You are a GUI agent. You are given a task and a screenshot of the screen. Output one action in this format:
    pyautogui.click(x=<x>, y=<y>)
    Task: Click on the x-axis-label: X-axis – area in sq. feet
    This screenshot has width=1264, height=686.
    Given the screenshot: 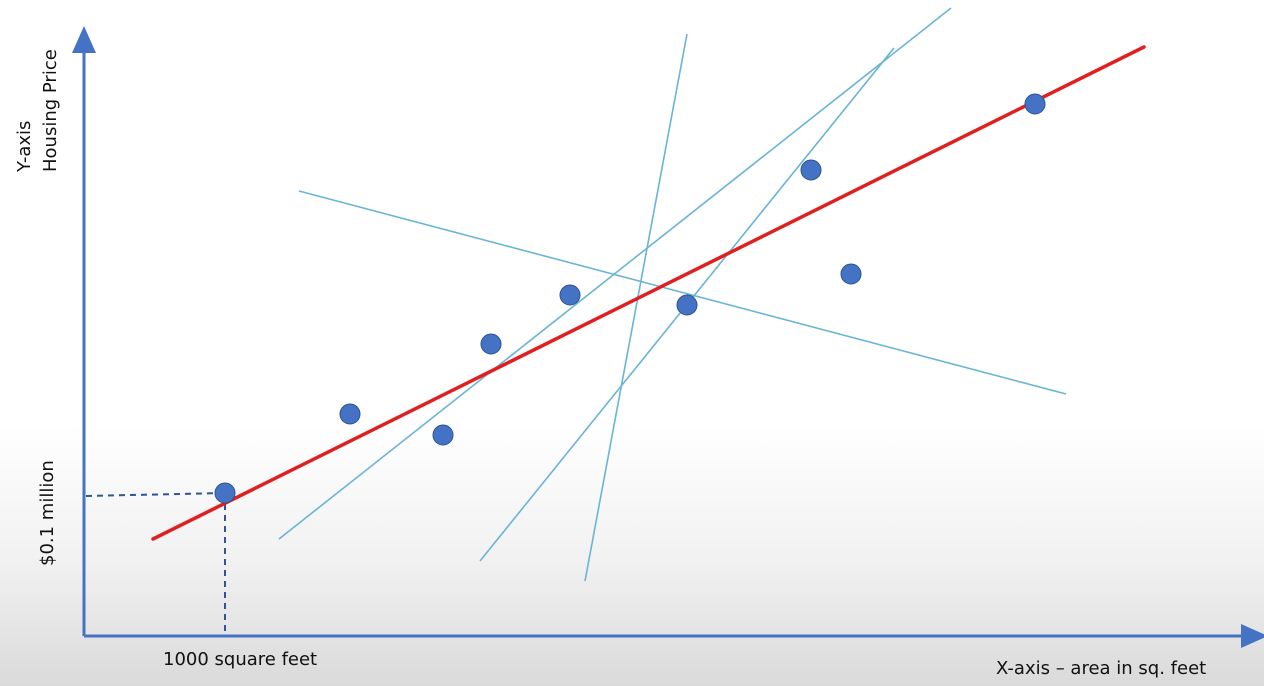 What is the action you would take?
    pyautogui.click(x=1101, y=668)
    